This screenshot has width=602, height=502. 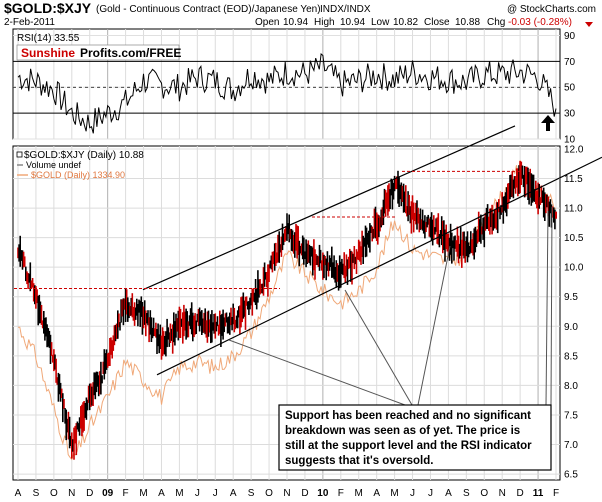 I want to click on chart-exchange: INDX/INDX, so click(x=345, y=9).